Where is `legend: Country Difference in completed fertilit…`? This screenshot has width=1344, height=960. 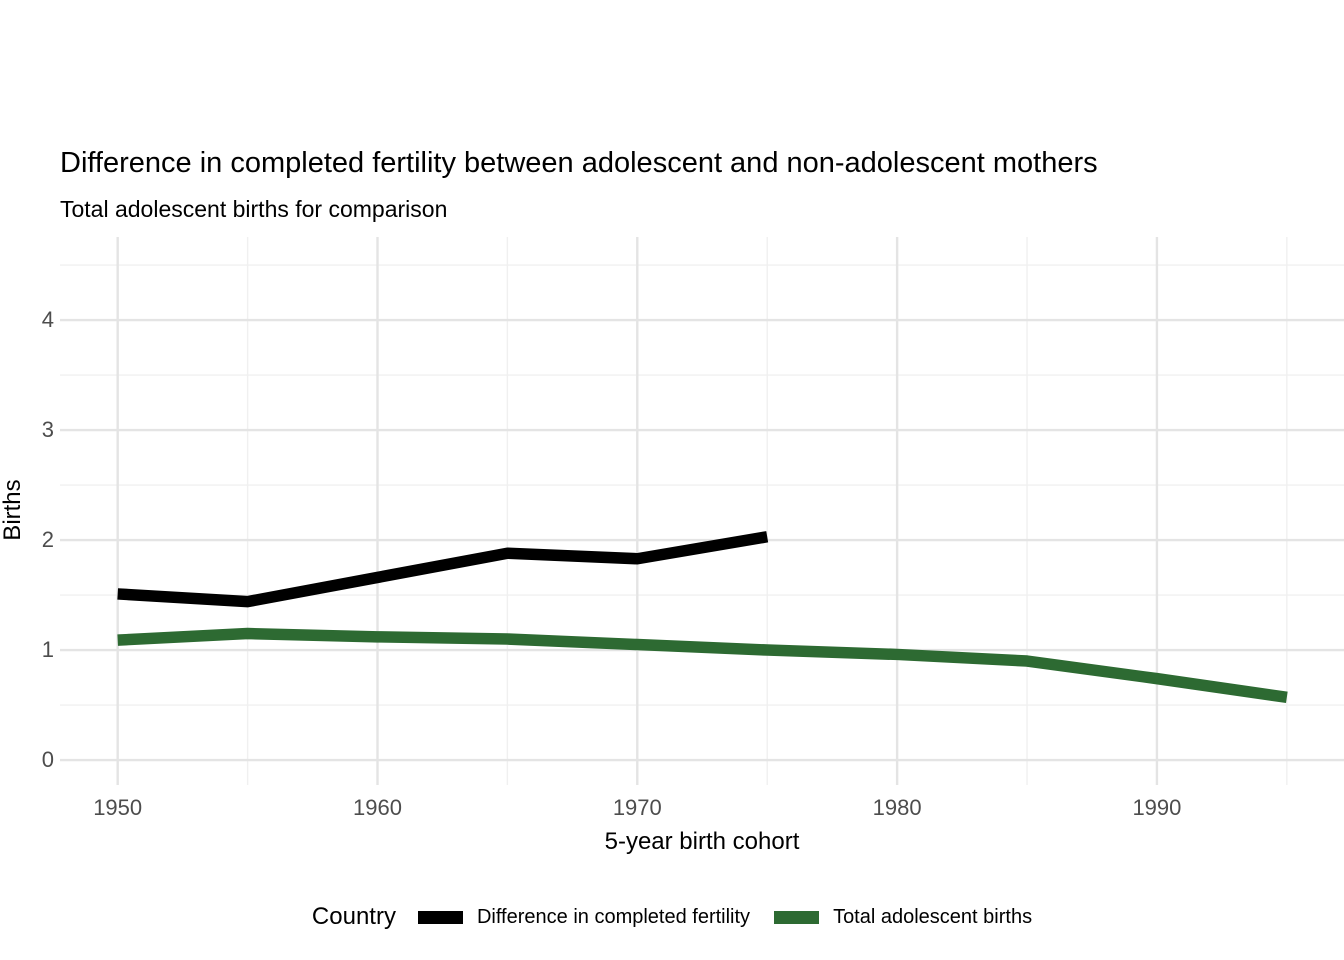 legend: Country Difference in completed fertilit… is located at coordinates (672, 917).